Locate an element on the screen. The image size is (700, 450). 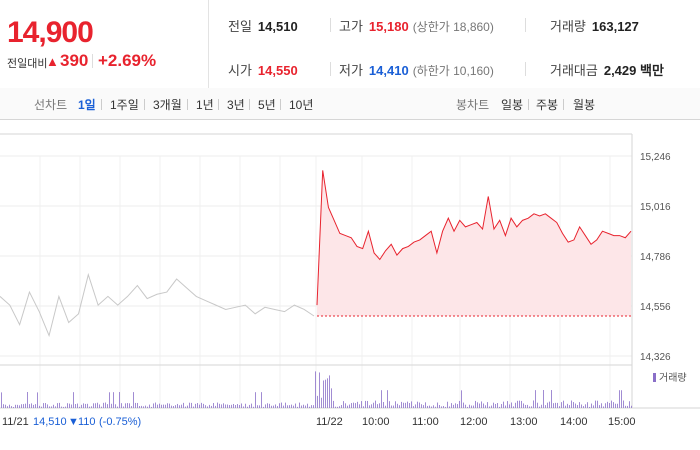
stat-value: 2,429 백만 is located at coordinates (633, 70).